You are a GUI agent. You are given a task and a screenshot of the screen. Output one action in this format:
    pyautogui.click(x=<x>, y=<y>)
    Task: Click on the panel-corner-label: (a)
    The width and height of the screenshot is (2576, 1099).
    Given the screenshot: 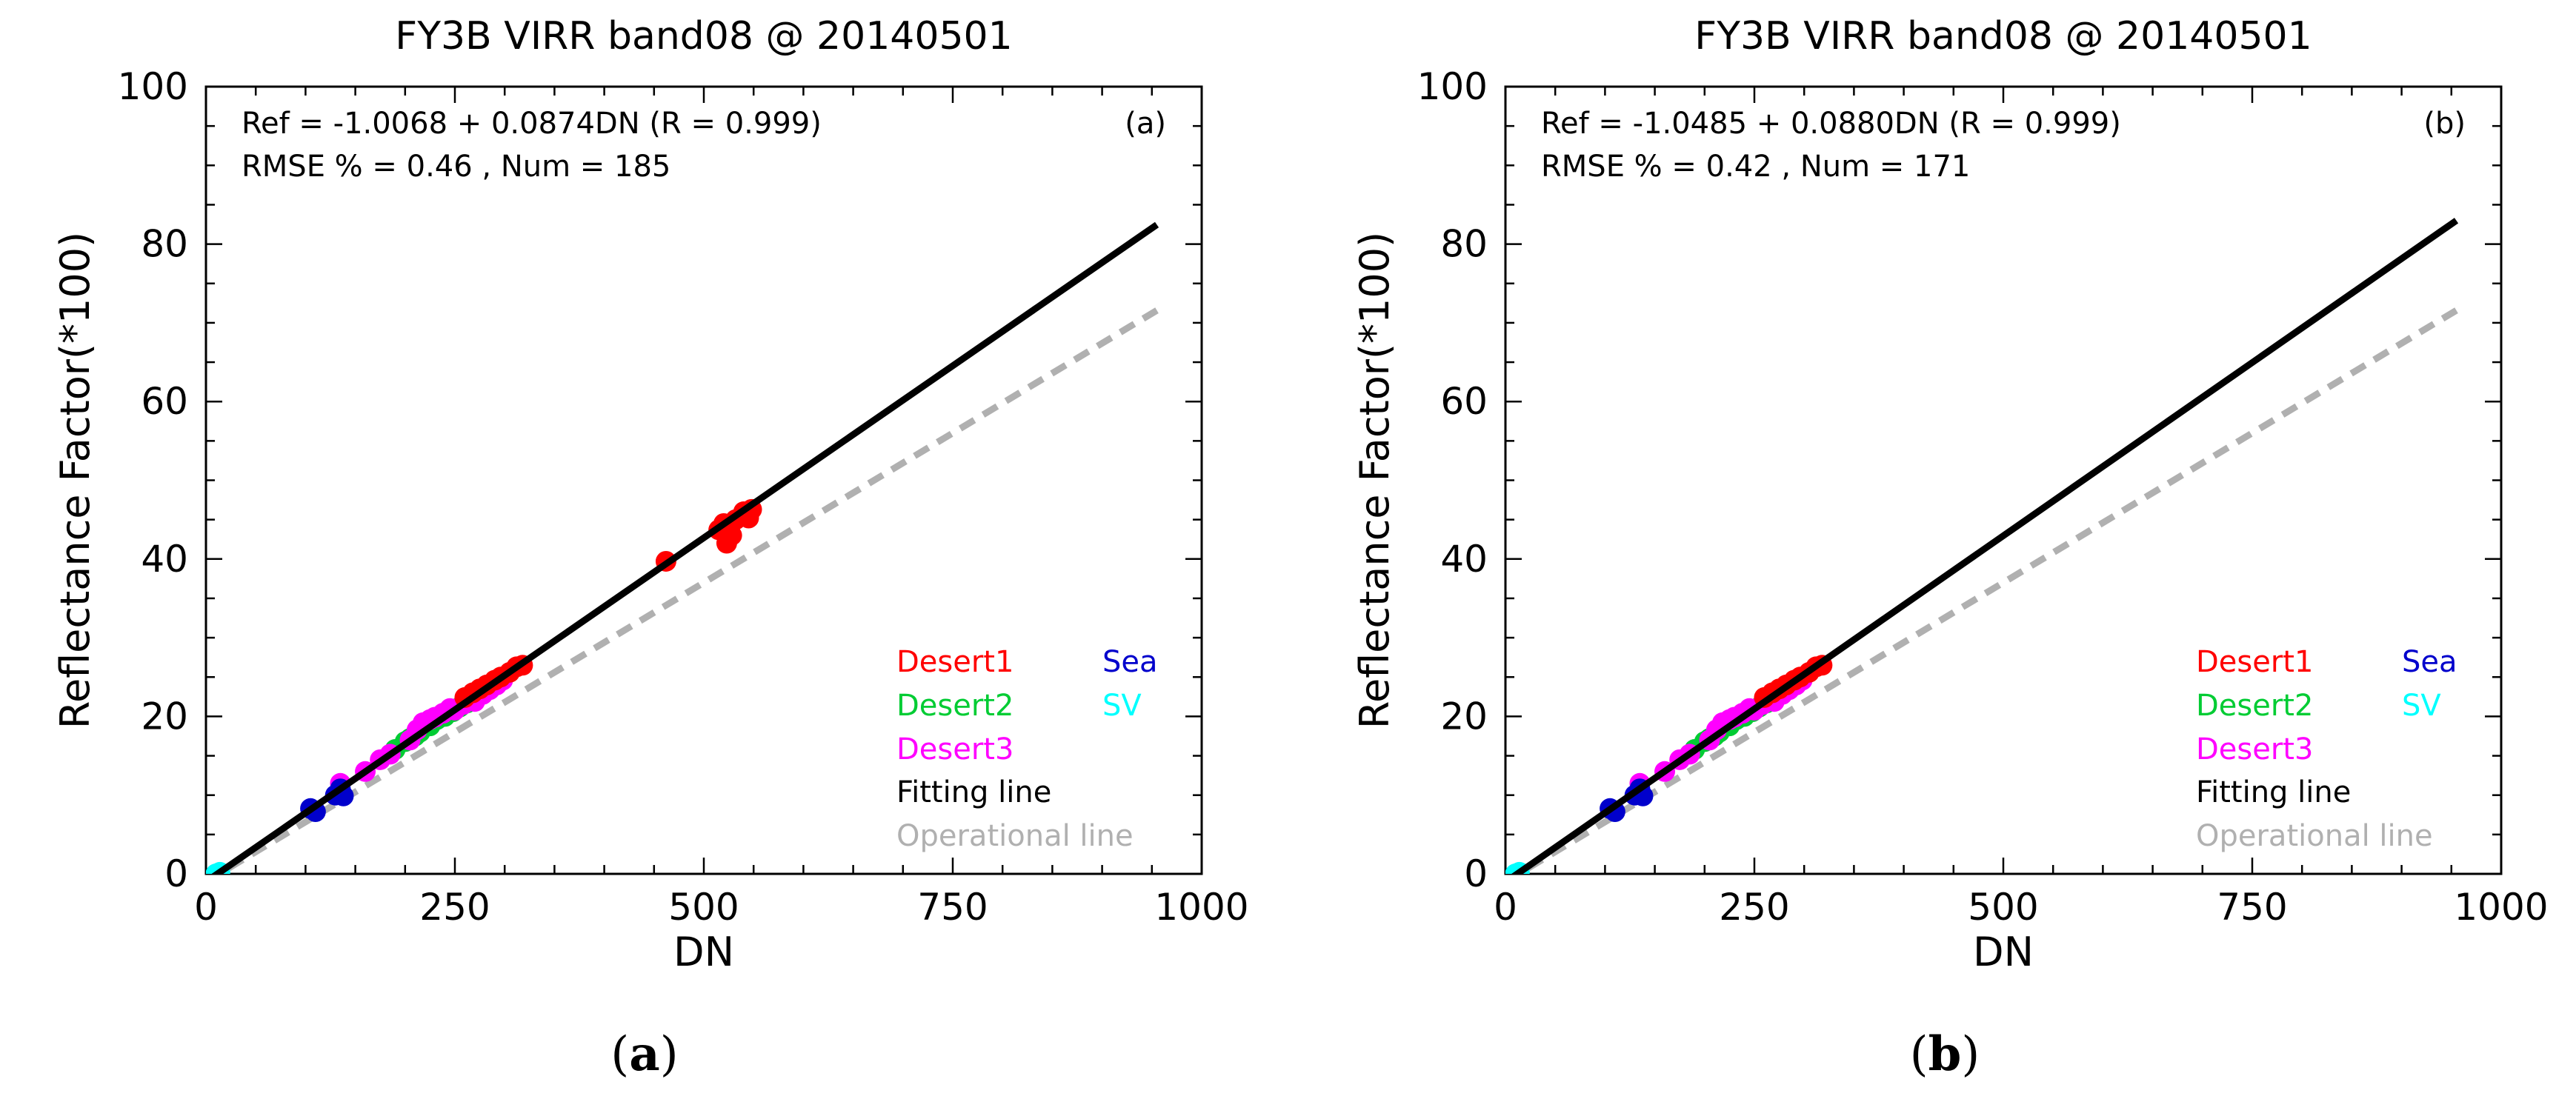 What is the action you would take?
    pyautogui.click(x=1145, y=124)
    